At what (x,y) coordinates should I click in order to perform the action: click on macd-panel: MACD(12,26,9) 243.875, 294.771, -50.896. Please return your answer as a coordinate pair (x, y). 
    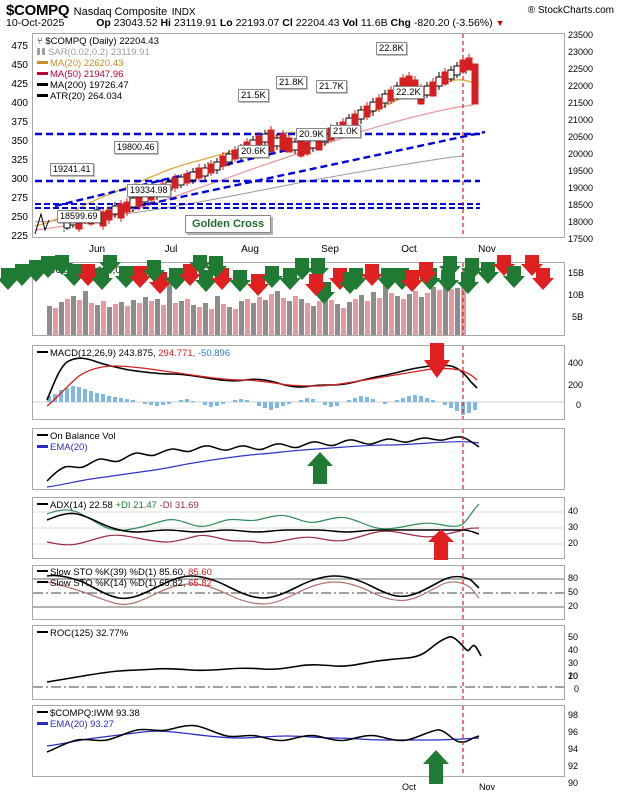
    Looking at the image, I should click on (298, 382).